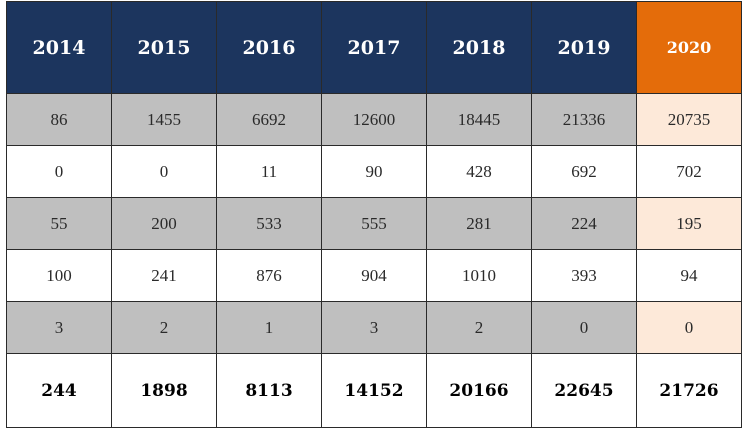 This screenshot has width=745, height=428. I want to click on table-cell: 692, so click(584, 171).